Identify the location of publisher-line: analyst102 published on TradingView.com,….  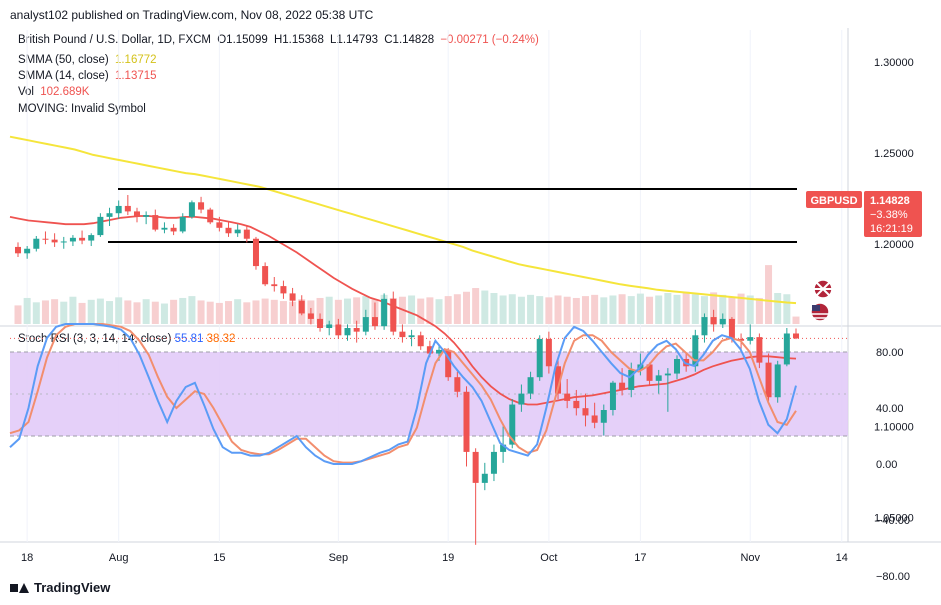
(192, 15).